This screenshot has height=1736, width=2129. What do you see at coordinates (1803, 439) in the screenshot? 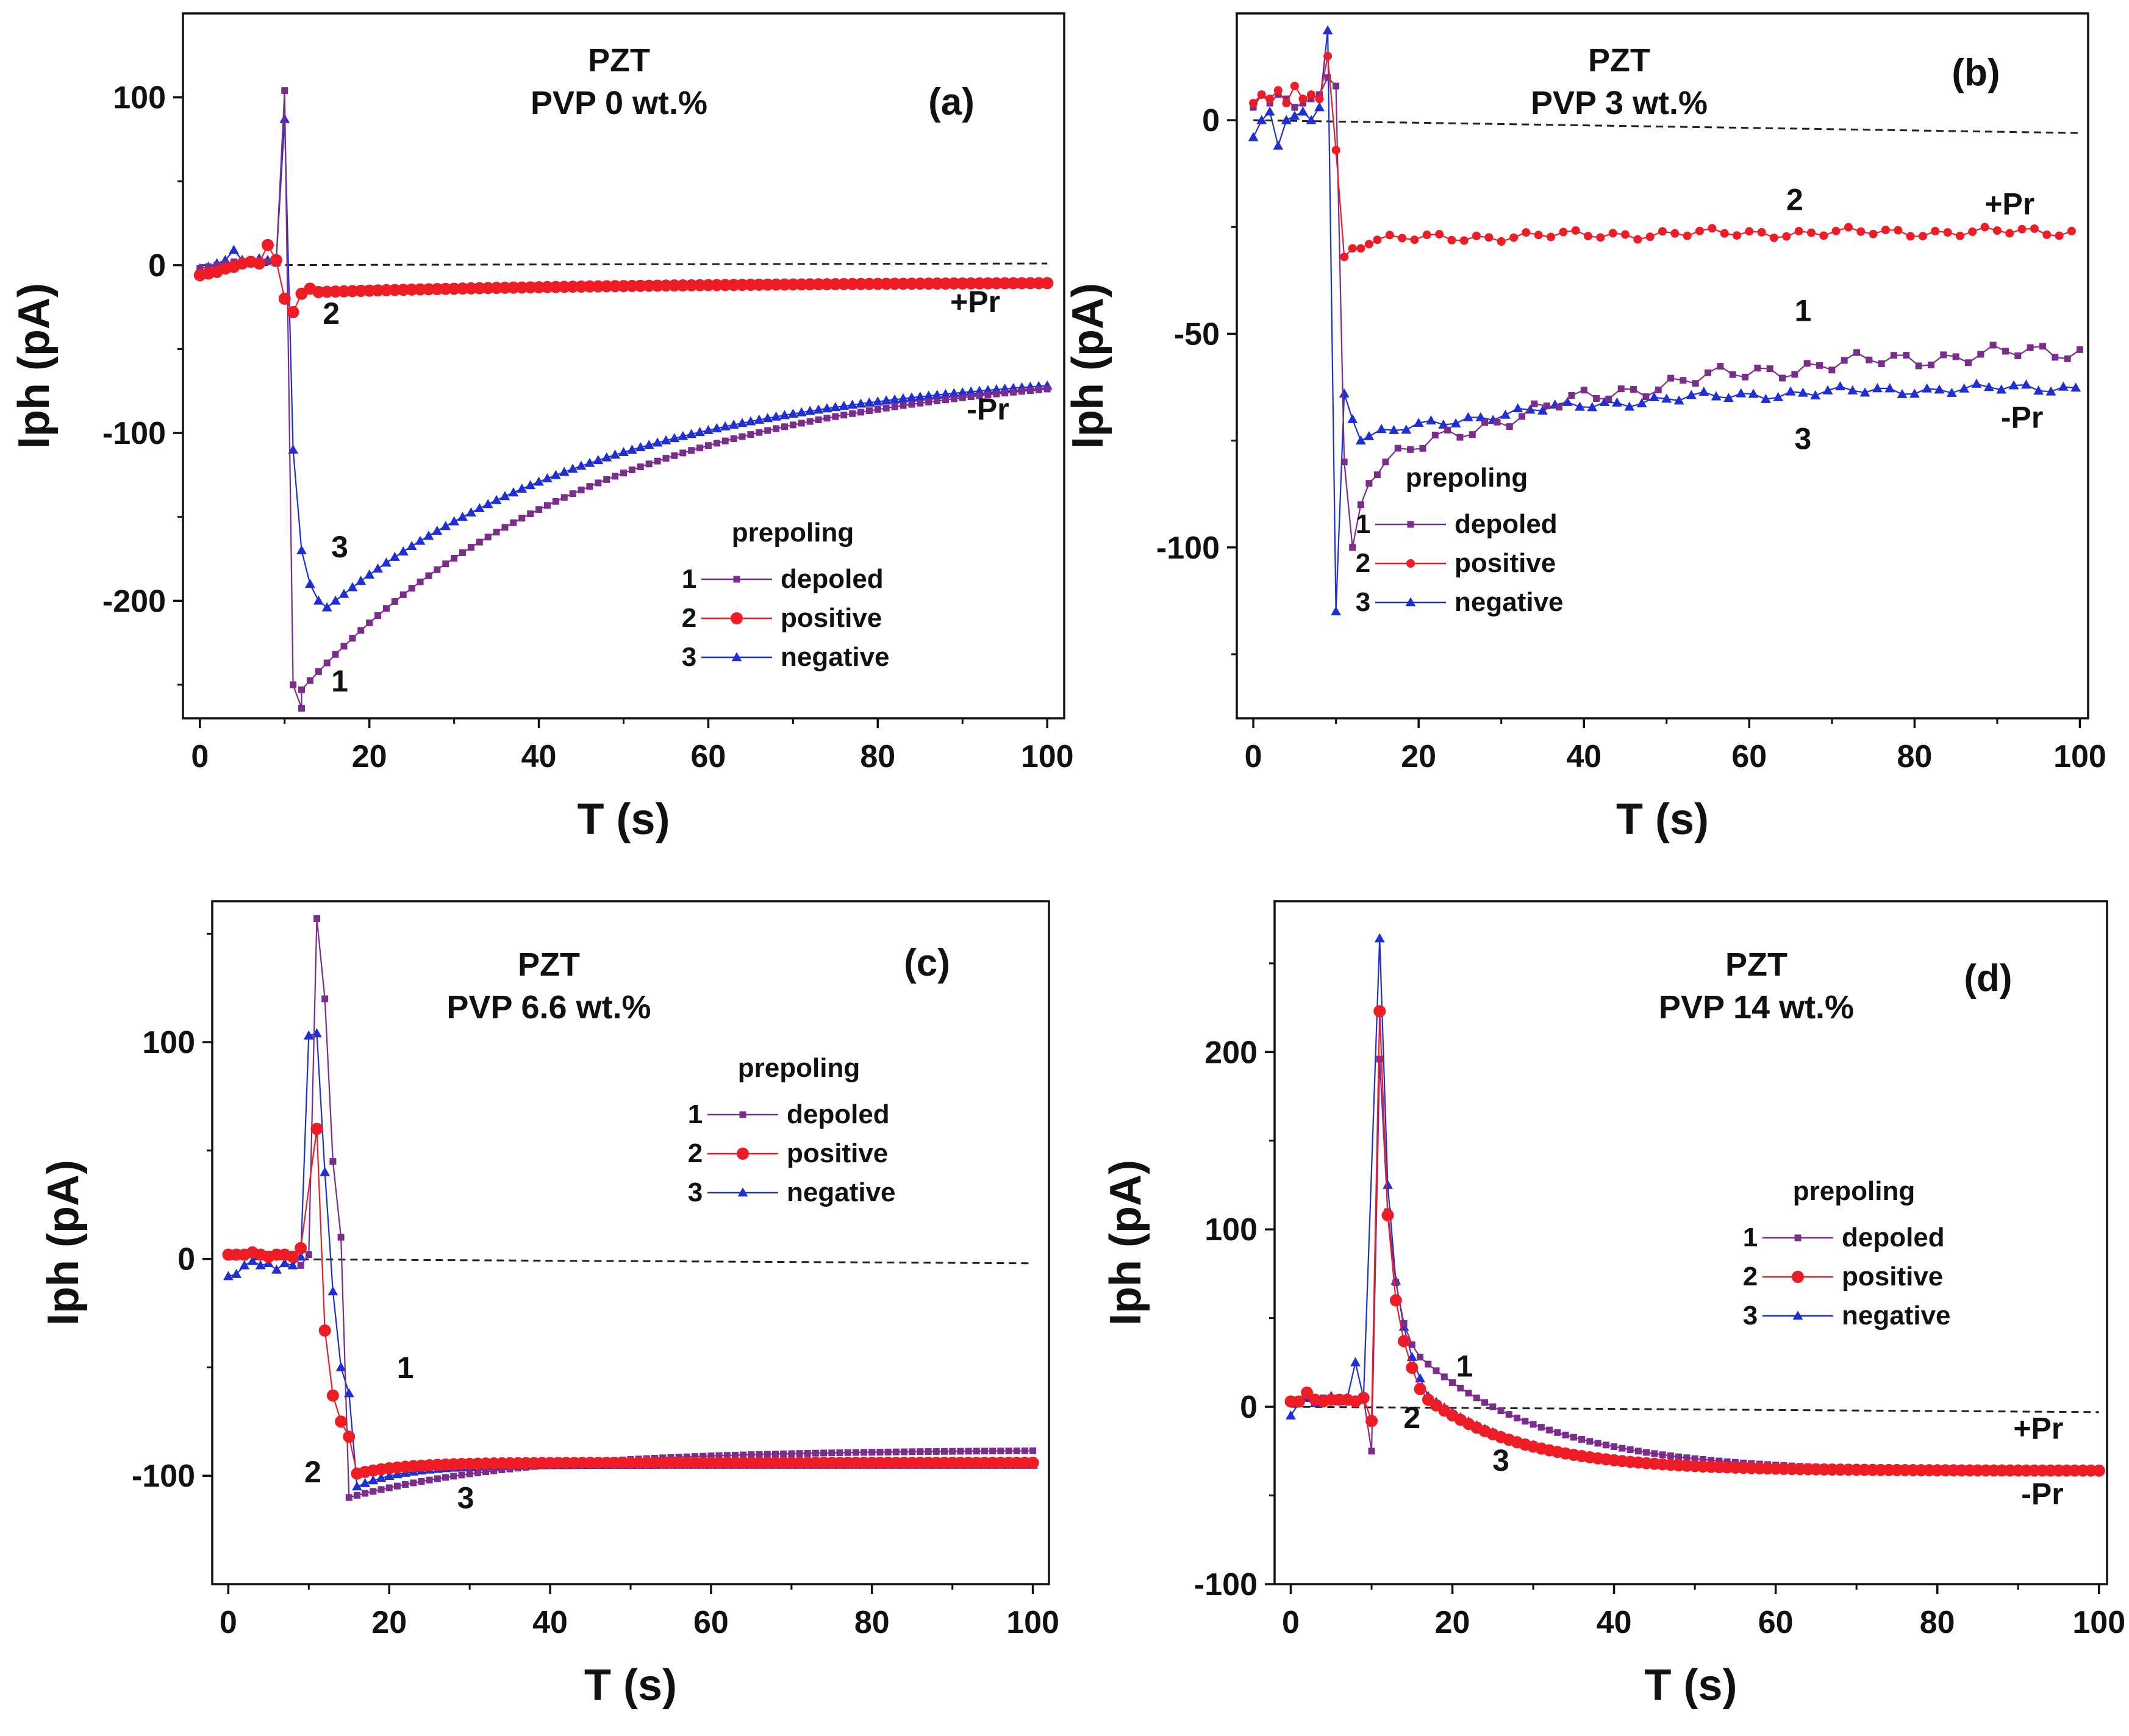
I see `curve-label: 3` at bounding box center [1803, 439].